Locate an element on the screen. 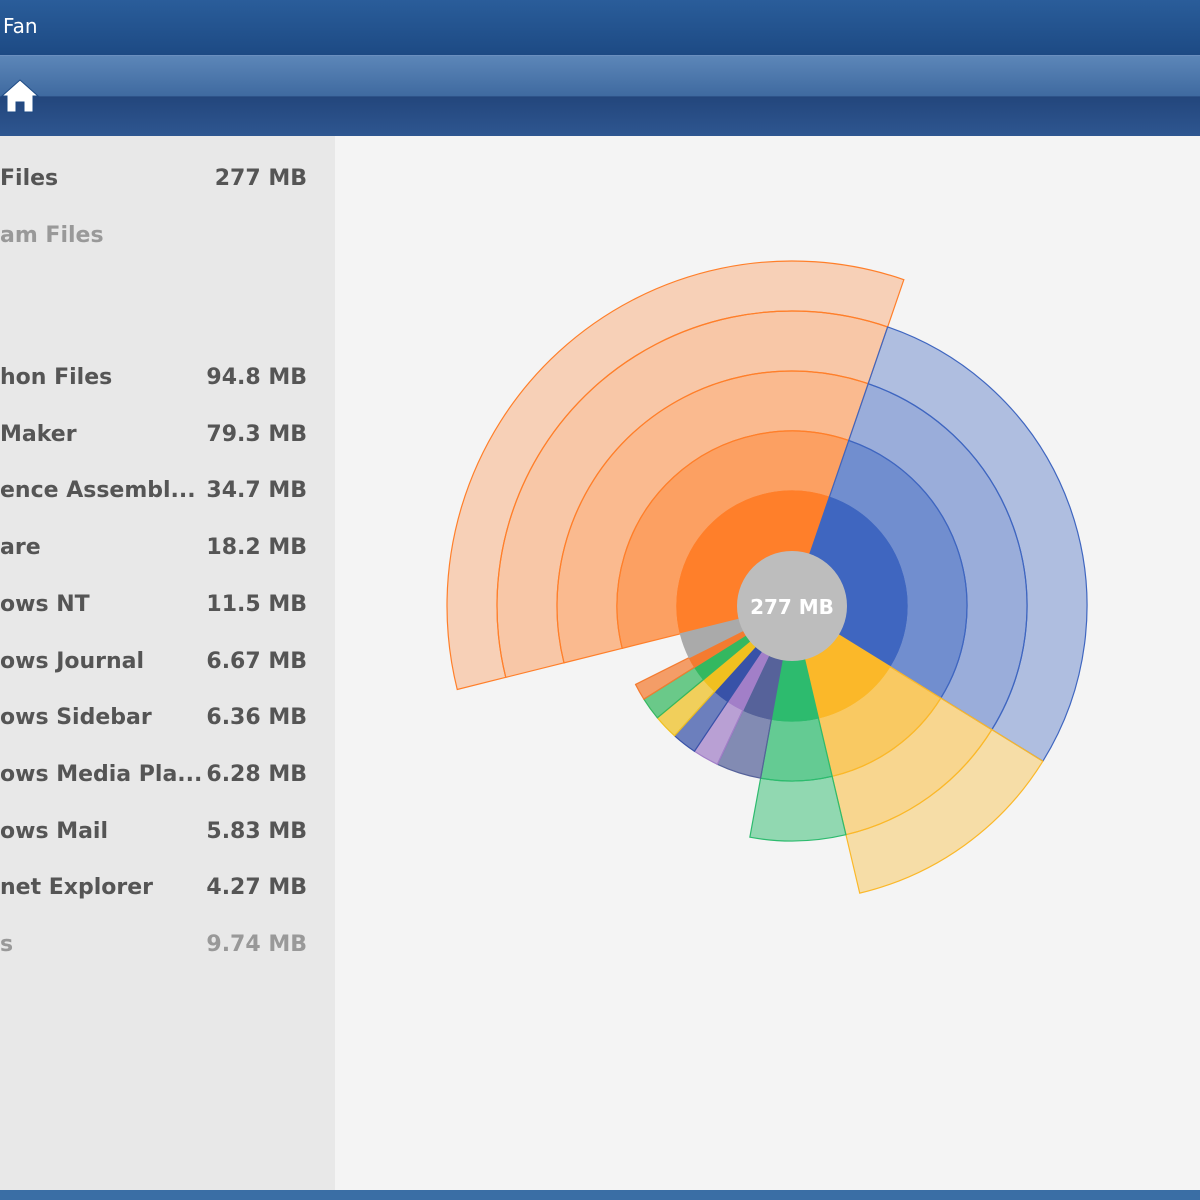  folder-name: s is located at coordinates (7, 944).